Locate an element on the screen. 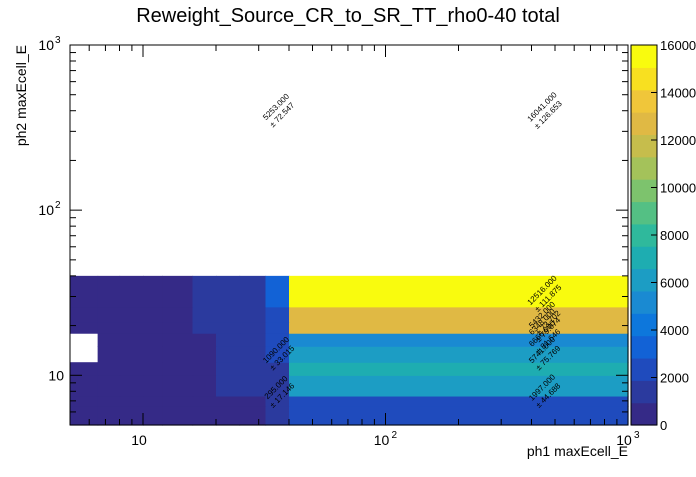  colorbar-tick-label: 4000 is located at coordinates (674, 330).